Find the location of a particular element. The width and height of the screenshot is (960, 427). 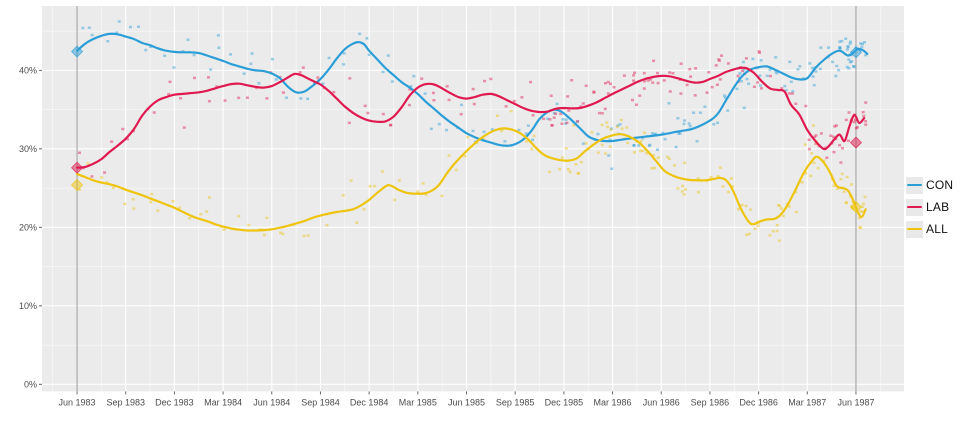

x-axis-label: Jun 1987 is located at coordinates (855, 402).